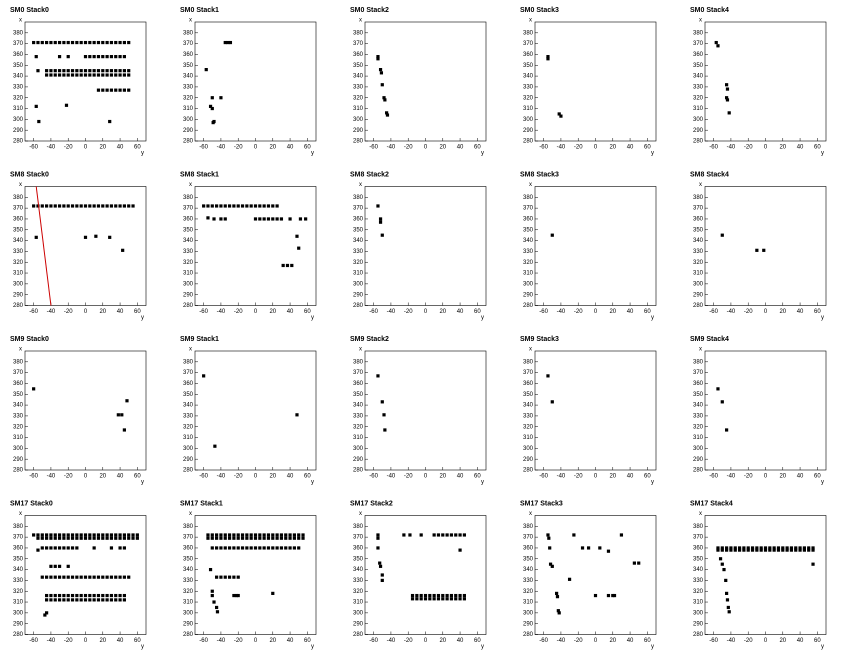 The height and width of the screenshot is (656, 851). I want to click on x-tick-label: 0, so click(596, 312).